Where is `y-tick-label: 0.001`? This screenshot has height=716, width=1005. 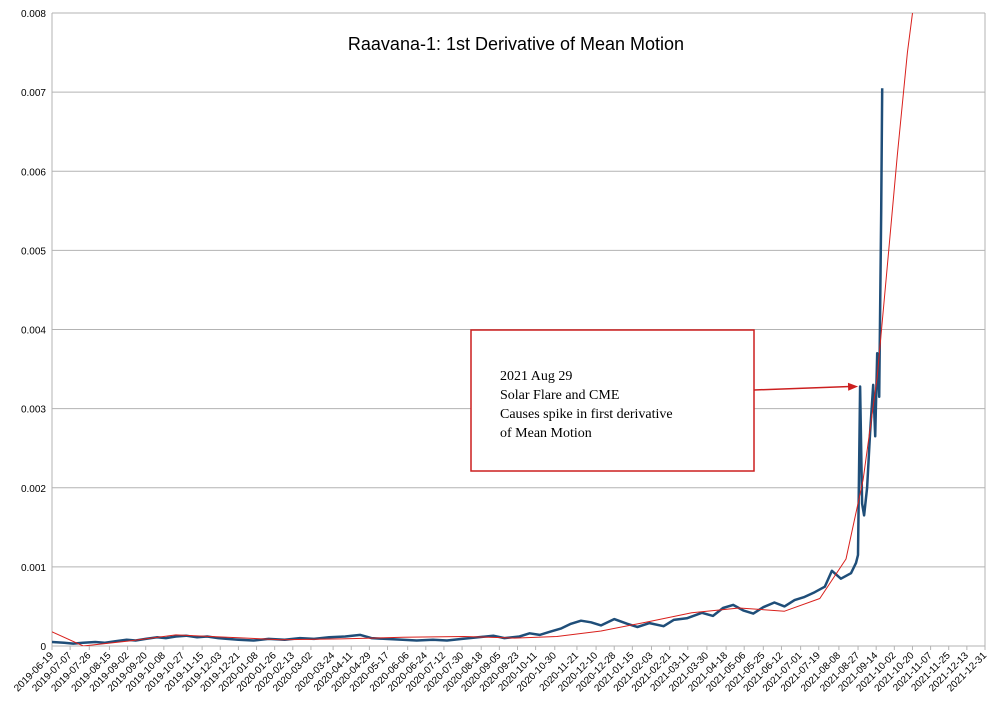
y-tick-label: 0.001 is located at coordinates (33, 568).